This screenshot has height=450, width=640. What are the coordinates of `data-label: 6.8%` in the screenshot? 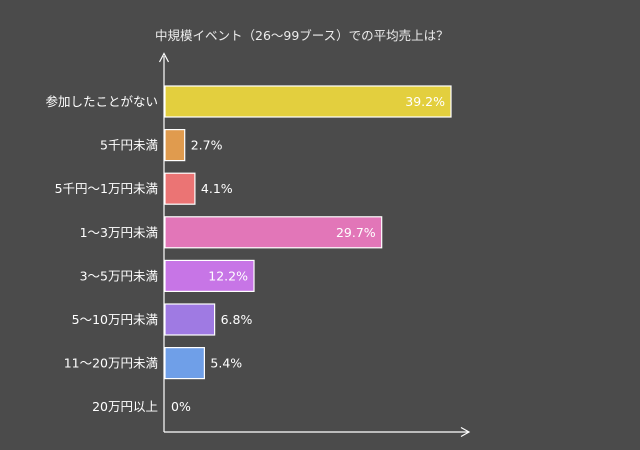 It's located at (237, 319).